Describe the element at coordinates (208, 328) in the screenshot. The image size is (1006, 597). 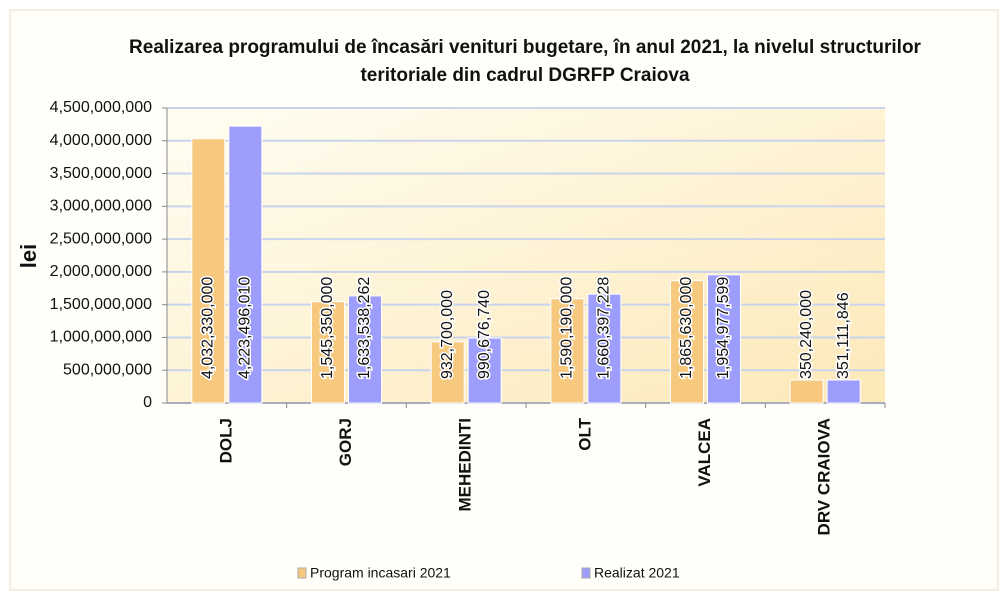
I see `value-label: 4,032,330,000` at that location.